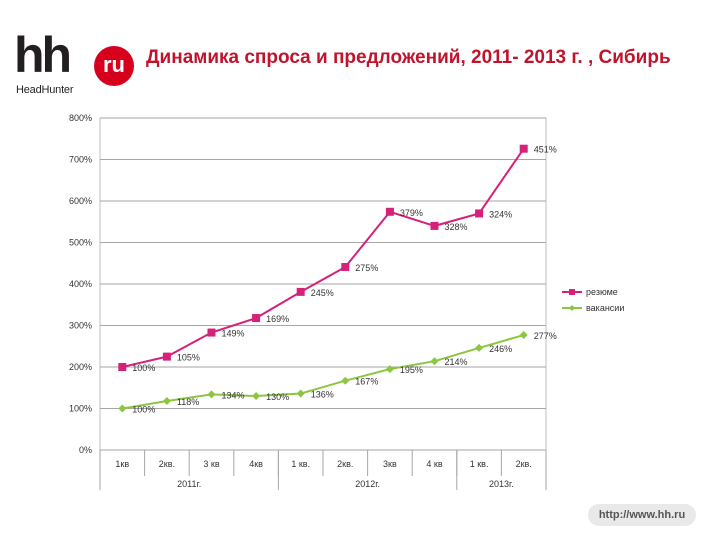 This screenshot has width=720, height=540. I want to click on data-label: 167%, so click(366, 382).